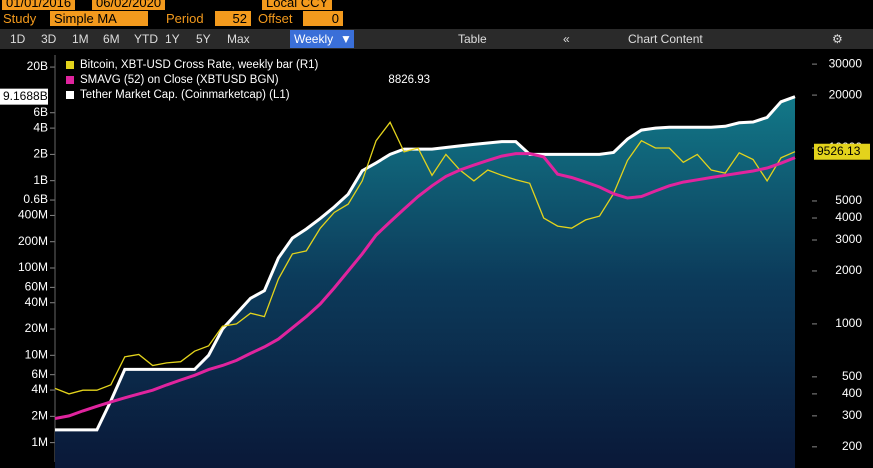  I want to click on frequency-highlight, so click(322, 39).